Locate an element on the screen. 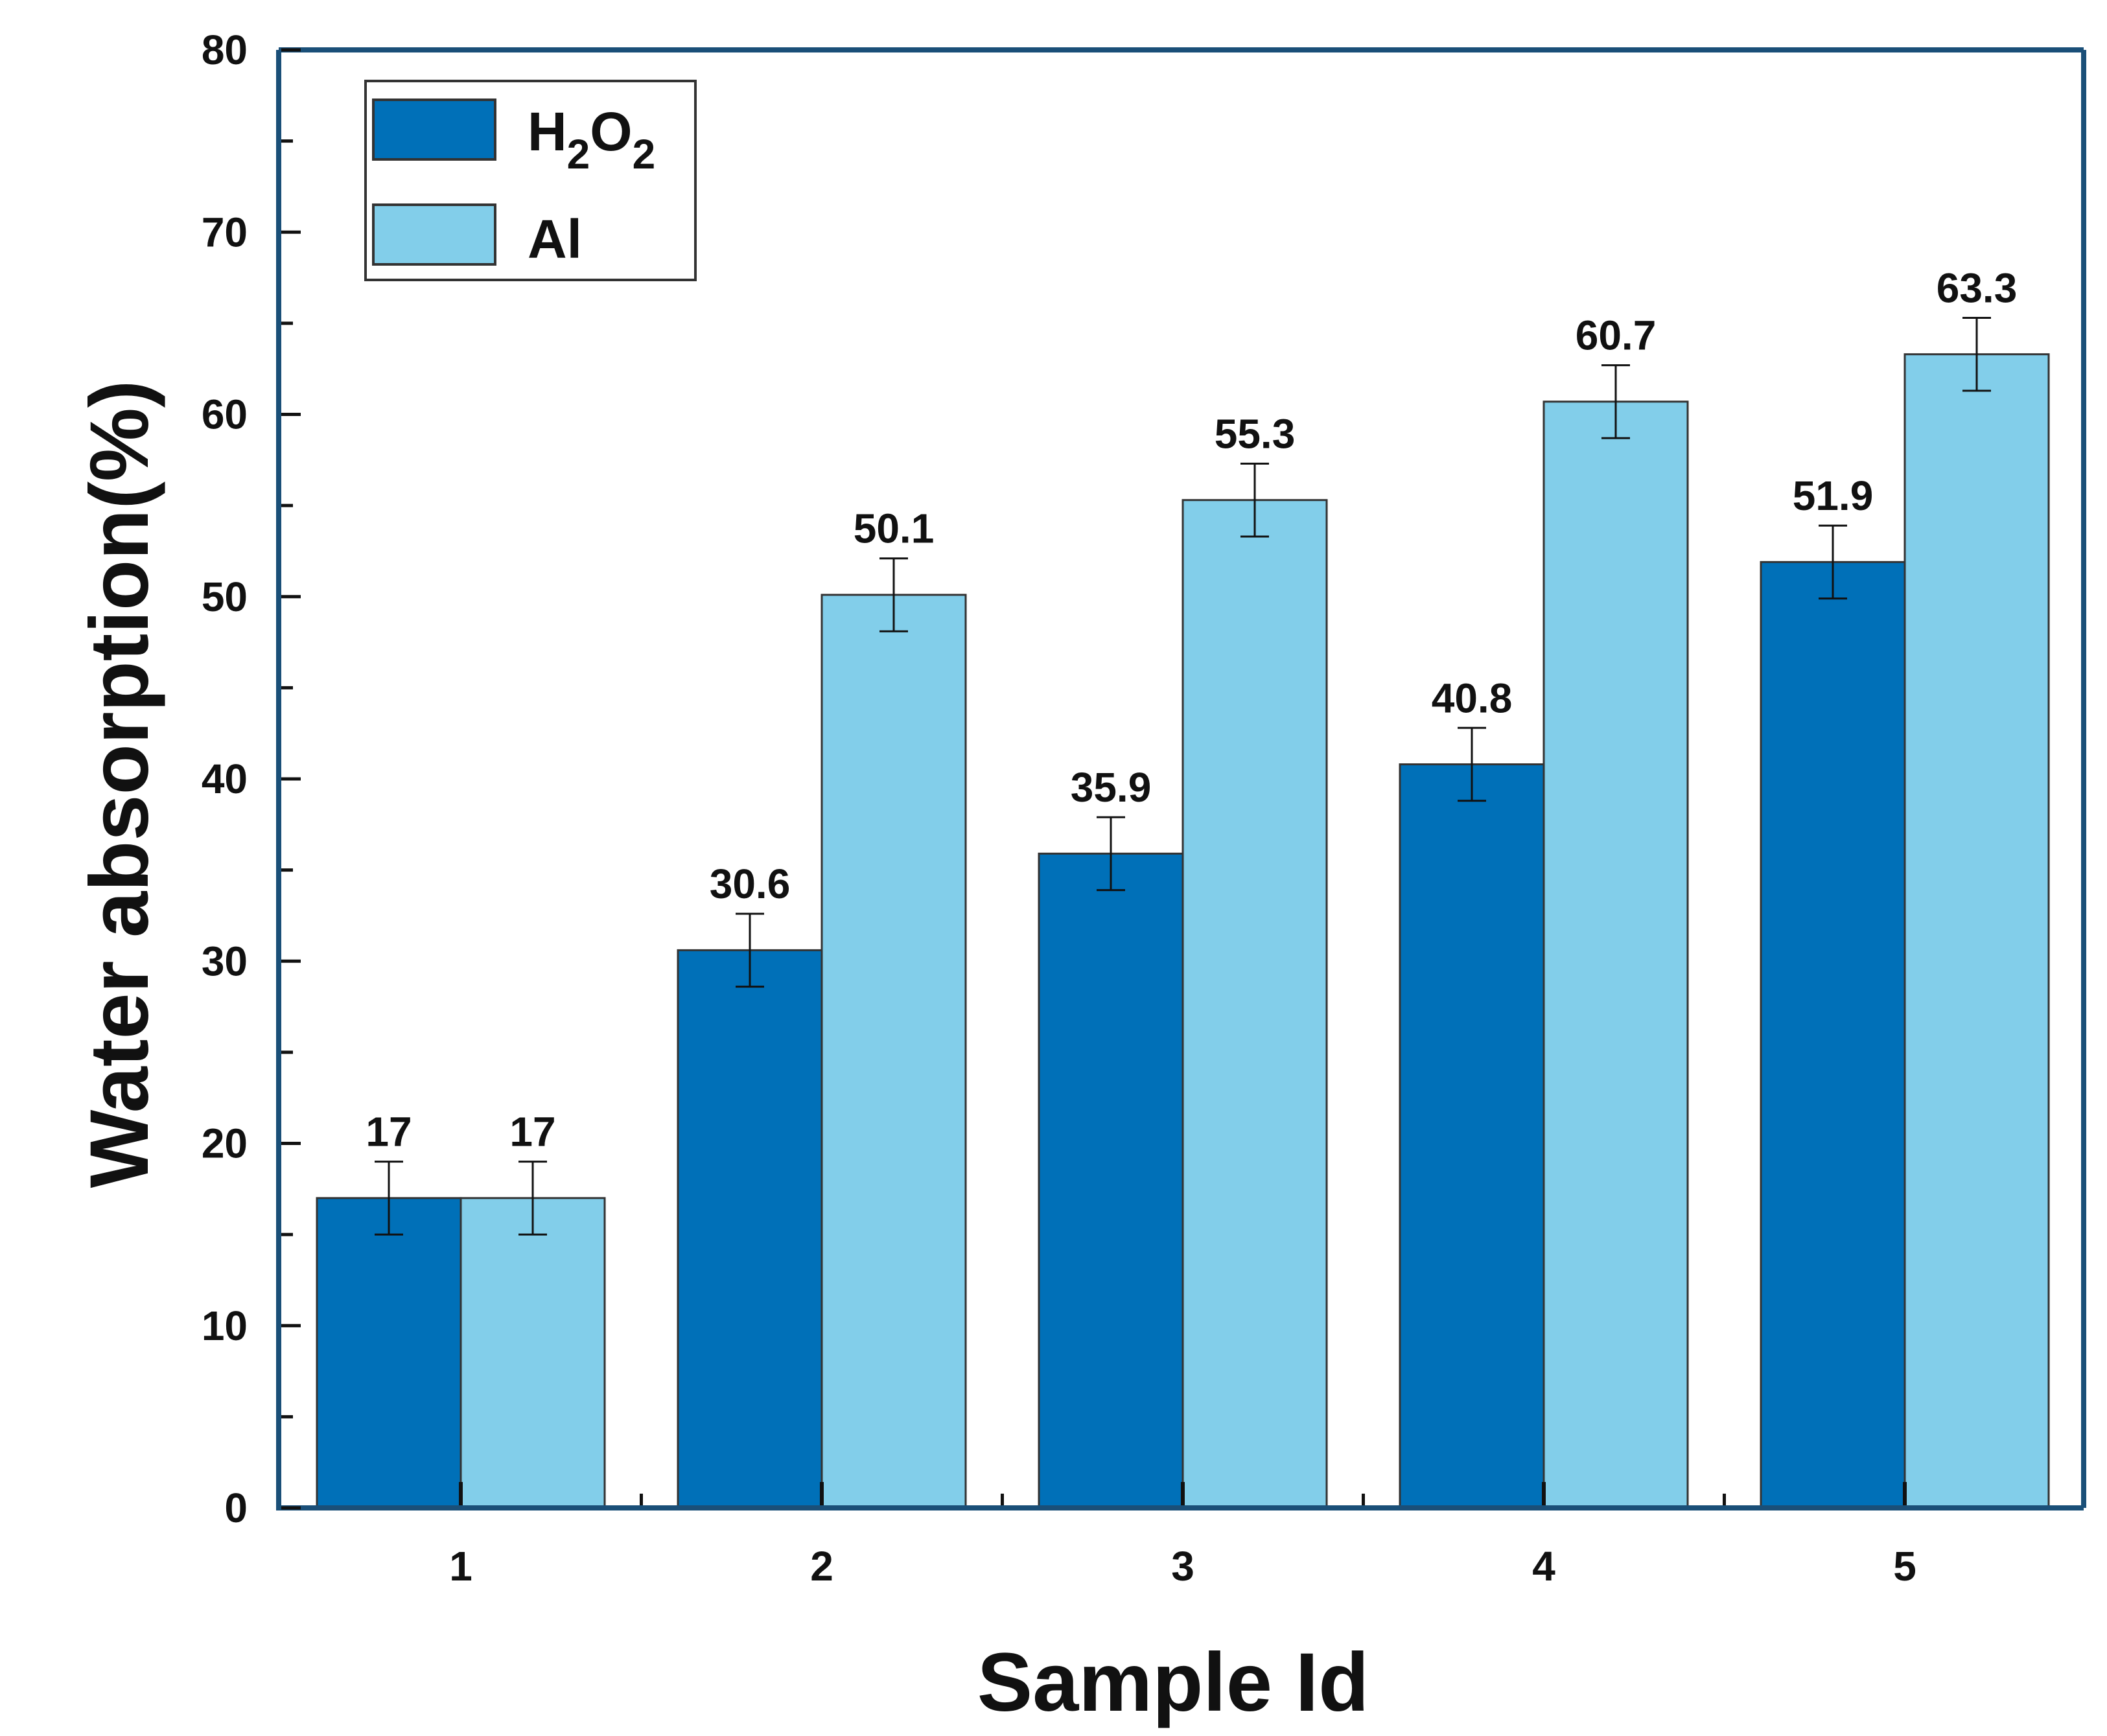 This screenshot has height=1736, width=2107. x-tick-label-2: 2 is located at coordinates (821, 1566).